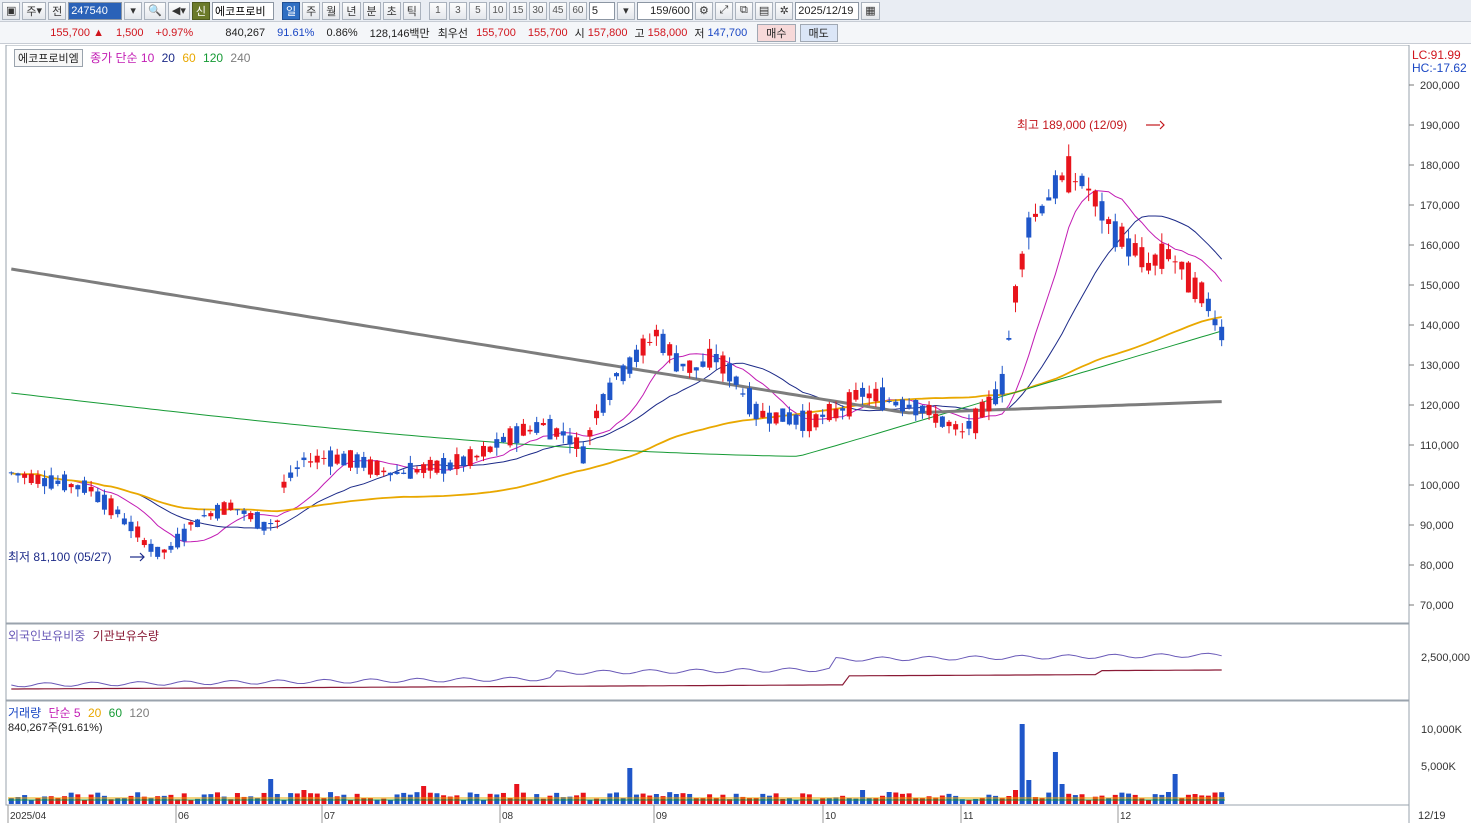  I want to click on x-tick-label: 07, so click(330, 816).